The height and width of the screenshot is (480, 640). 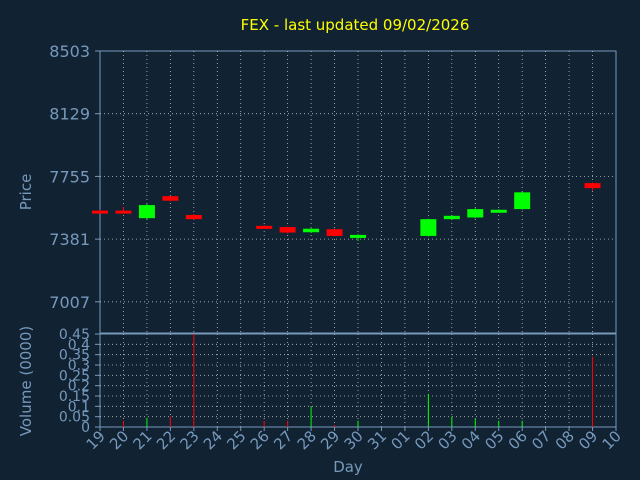 I want to click on x-tick-label: 01, so click(x=401, y=440).